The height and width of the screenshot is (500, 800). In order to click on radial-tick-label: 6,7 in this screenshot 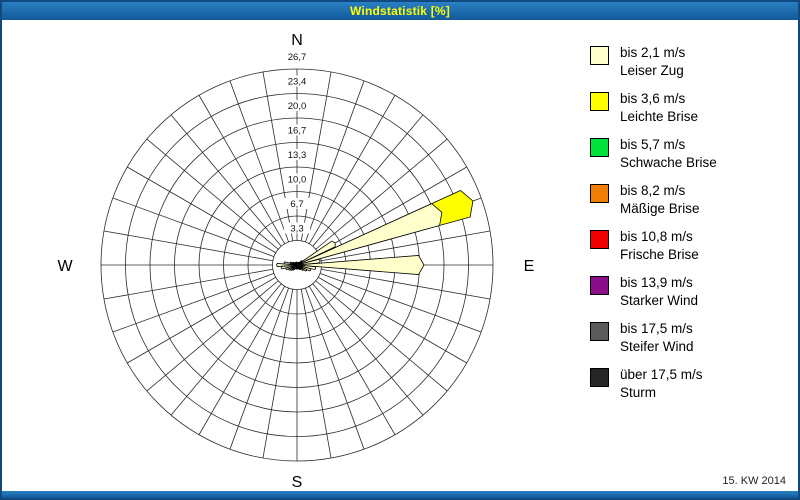, I will do `click(296, 204)`.